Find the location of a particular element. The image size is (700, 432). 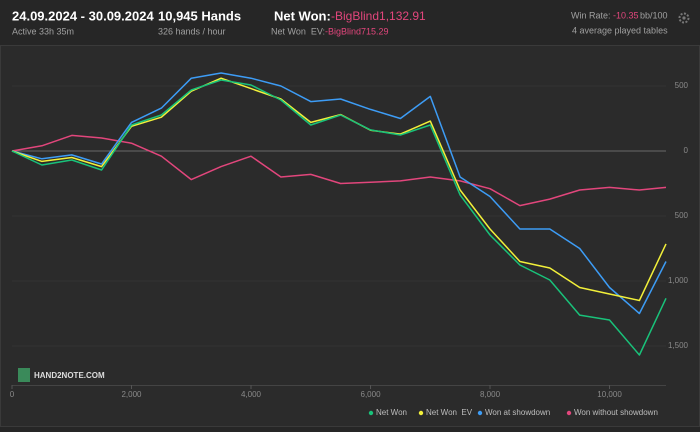

legend-label: Won without showdown is located at coordinates (616, 412).